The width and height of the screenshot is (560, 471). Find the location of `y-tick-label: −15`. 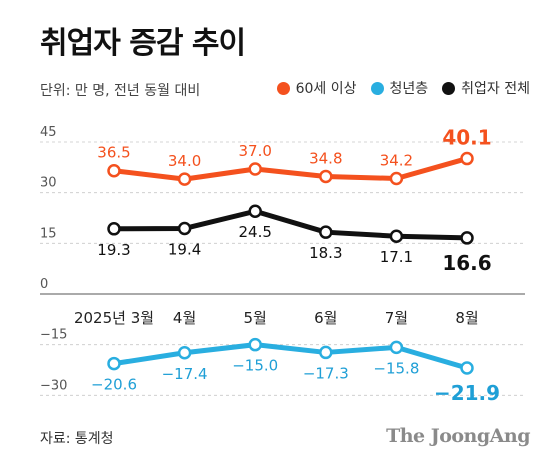

y-tick-label: −15 is located at coordinates (53, 335).